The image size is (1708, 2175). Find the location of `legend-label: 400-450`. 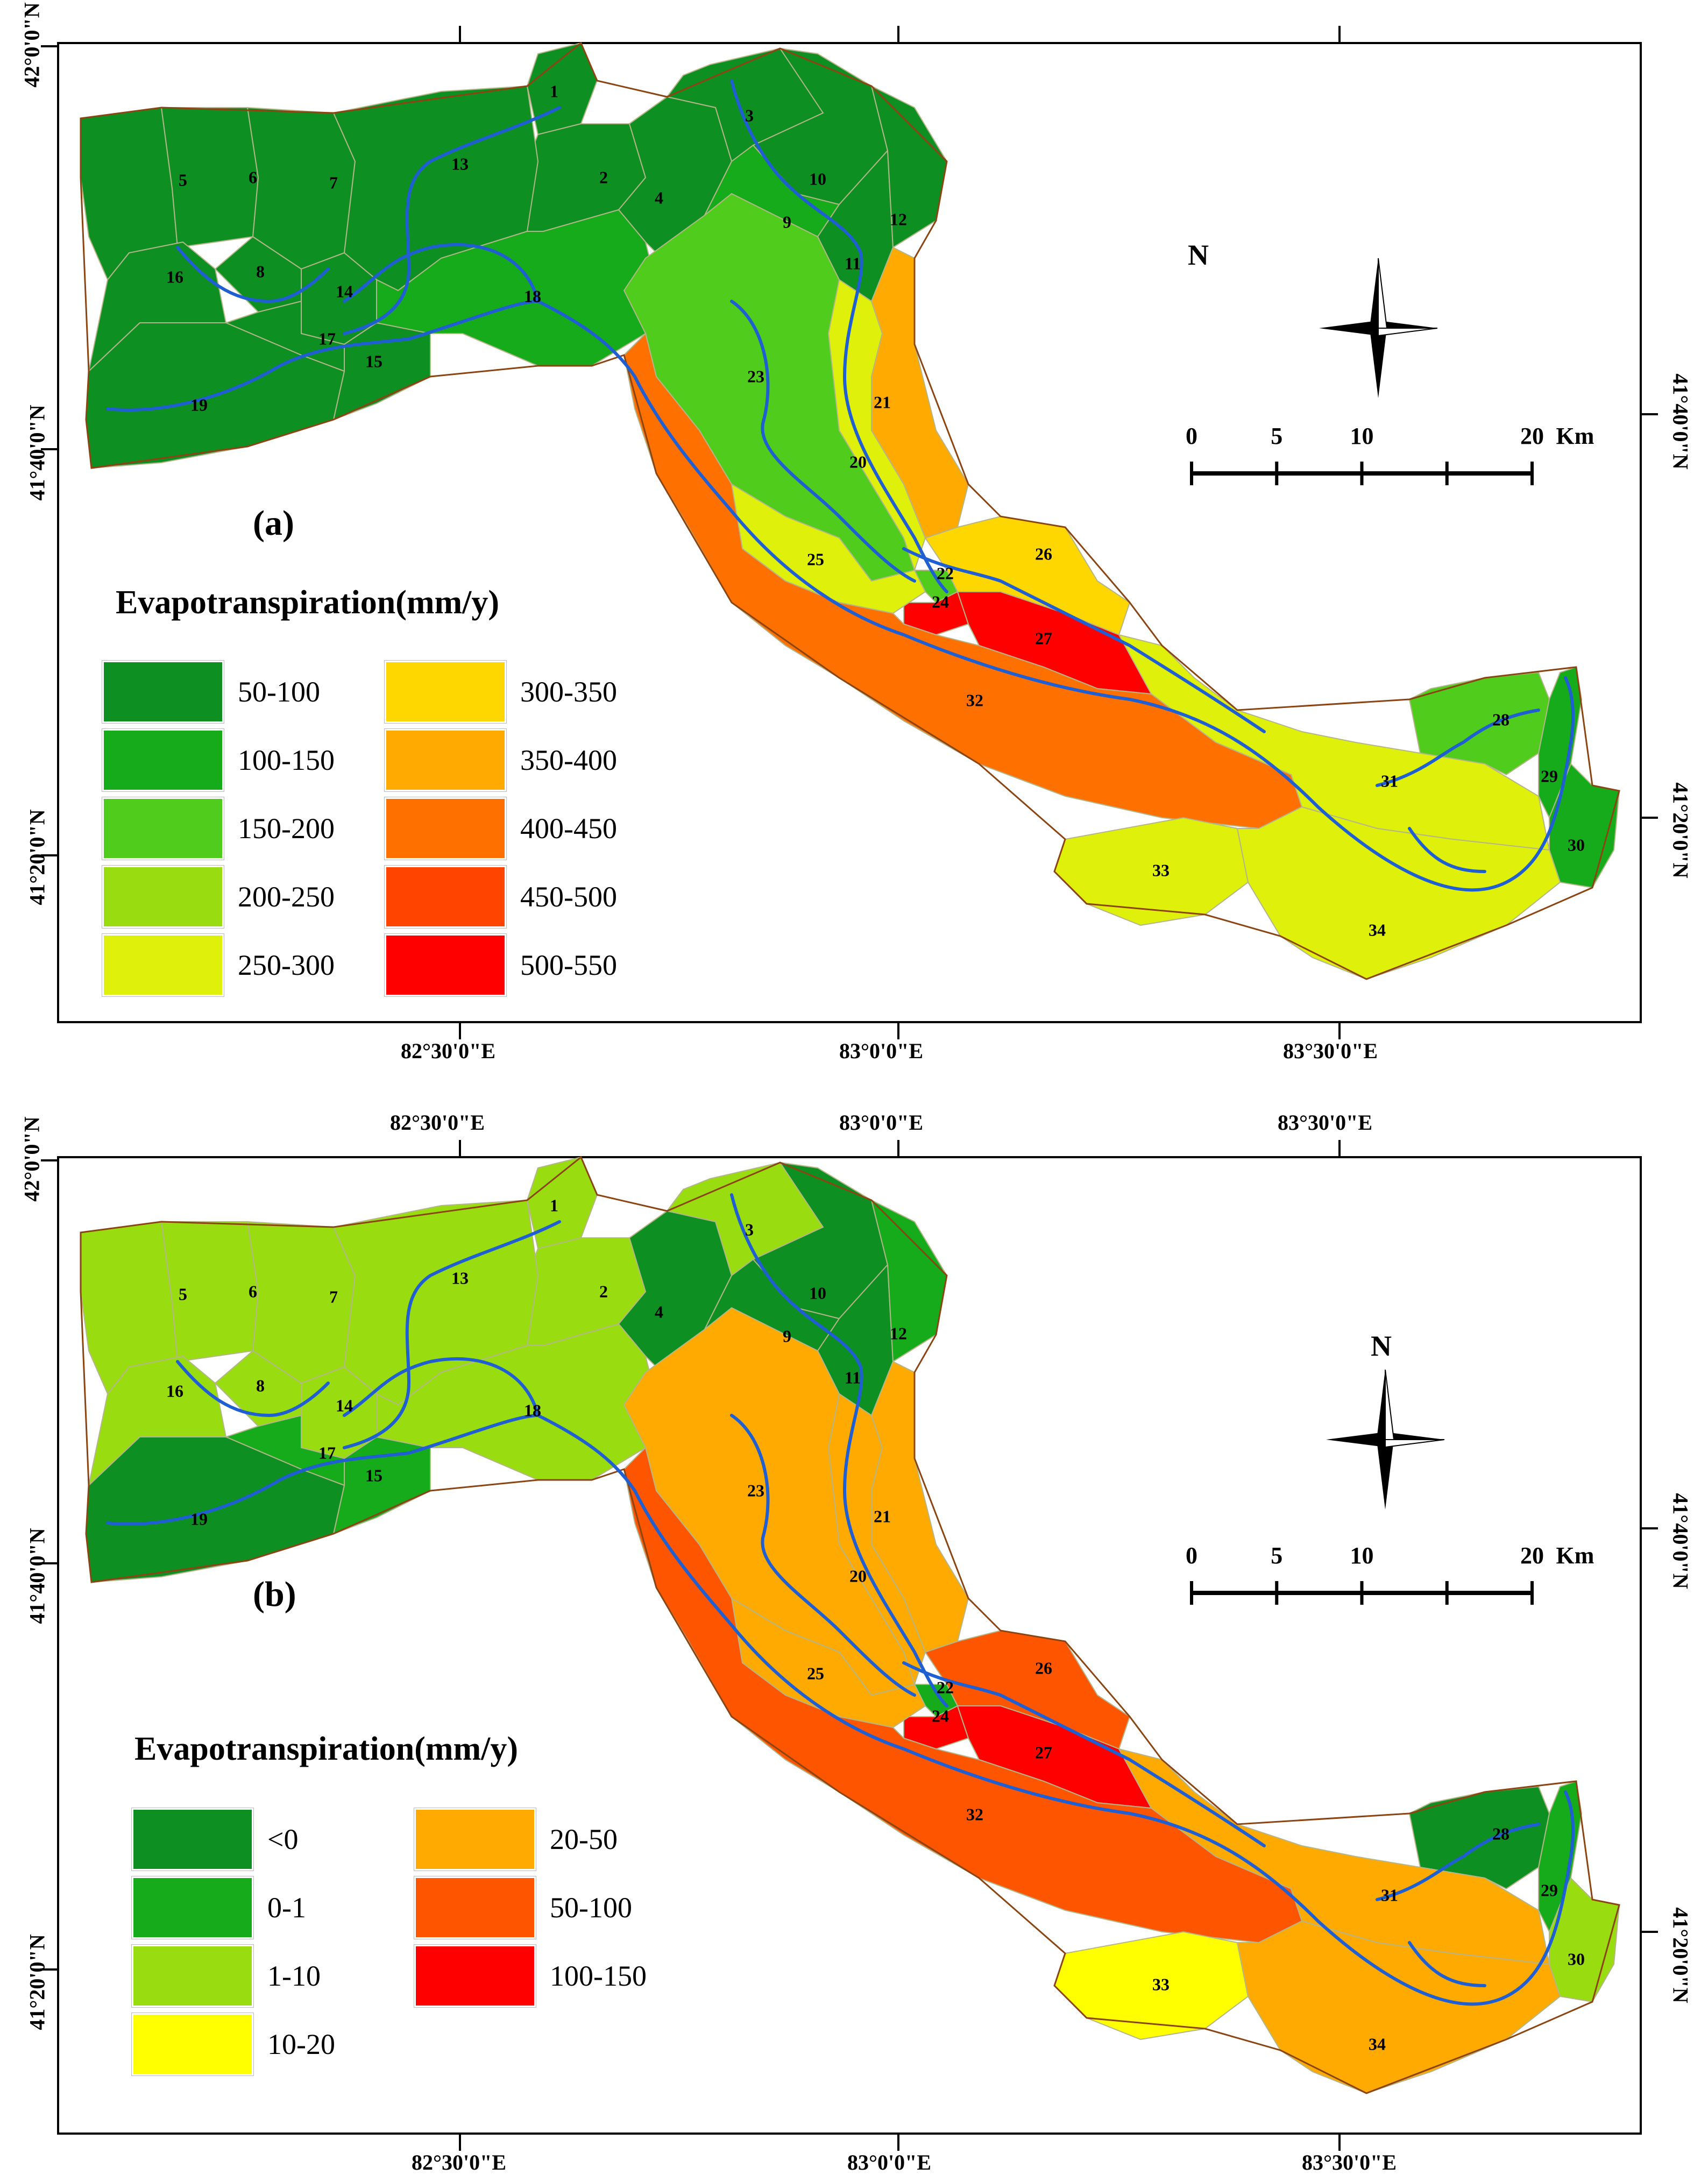

legend-label: 400-450 is located at coordinates (568, 828).